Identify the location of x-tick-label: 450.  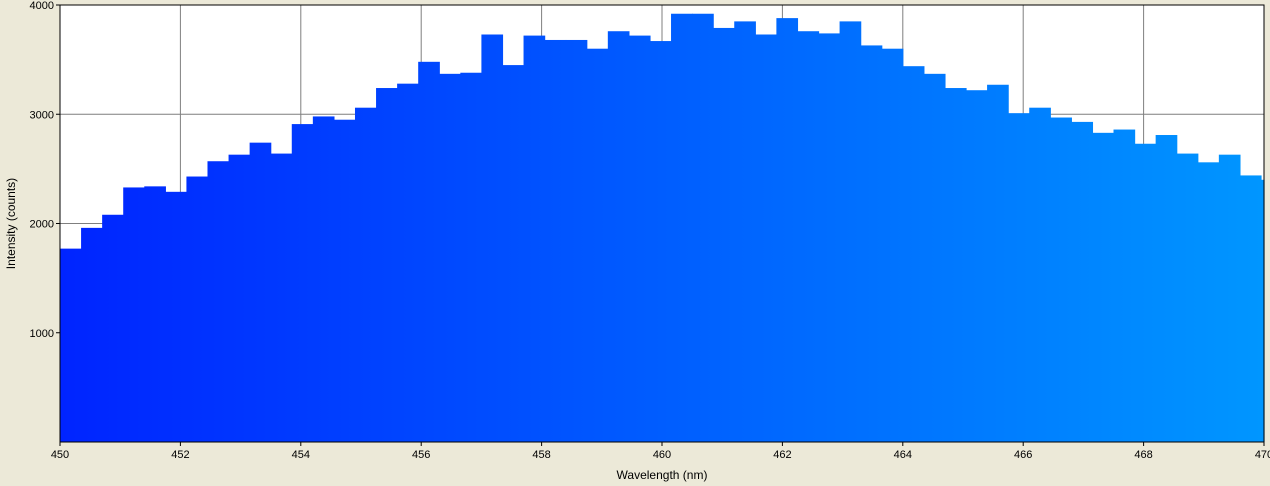
(60, 455).